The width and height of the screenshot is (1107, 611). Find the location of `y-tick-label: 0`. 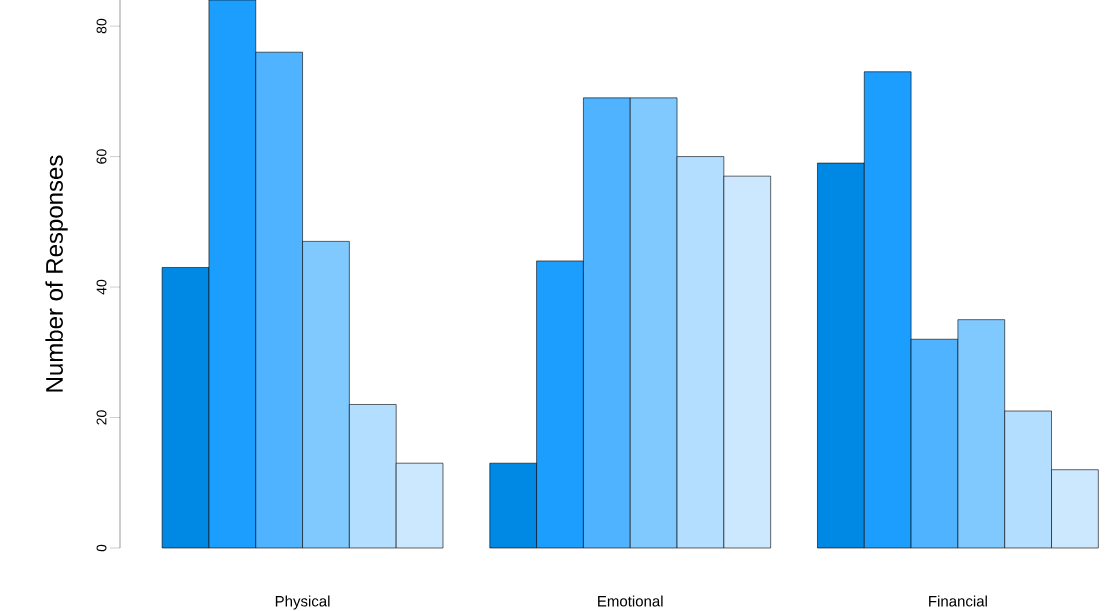

y-tick-label: 0 is located at coordinates (101, 548).